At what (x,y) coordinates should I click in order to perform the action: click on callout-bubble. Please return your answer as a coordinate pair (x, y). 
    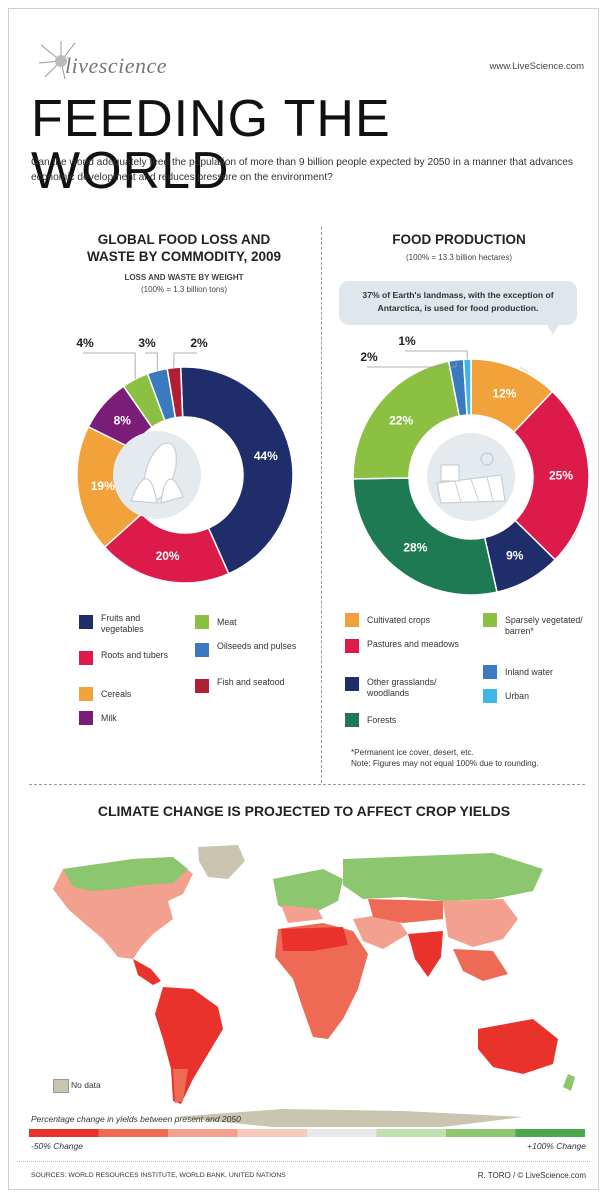
    Looking at the image, I should click on (458, 303).